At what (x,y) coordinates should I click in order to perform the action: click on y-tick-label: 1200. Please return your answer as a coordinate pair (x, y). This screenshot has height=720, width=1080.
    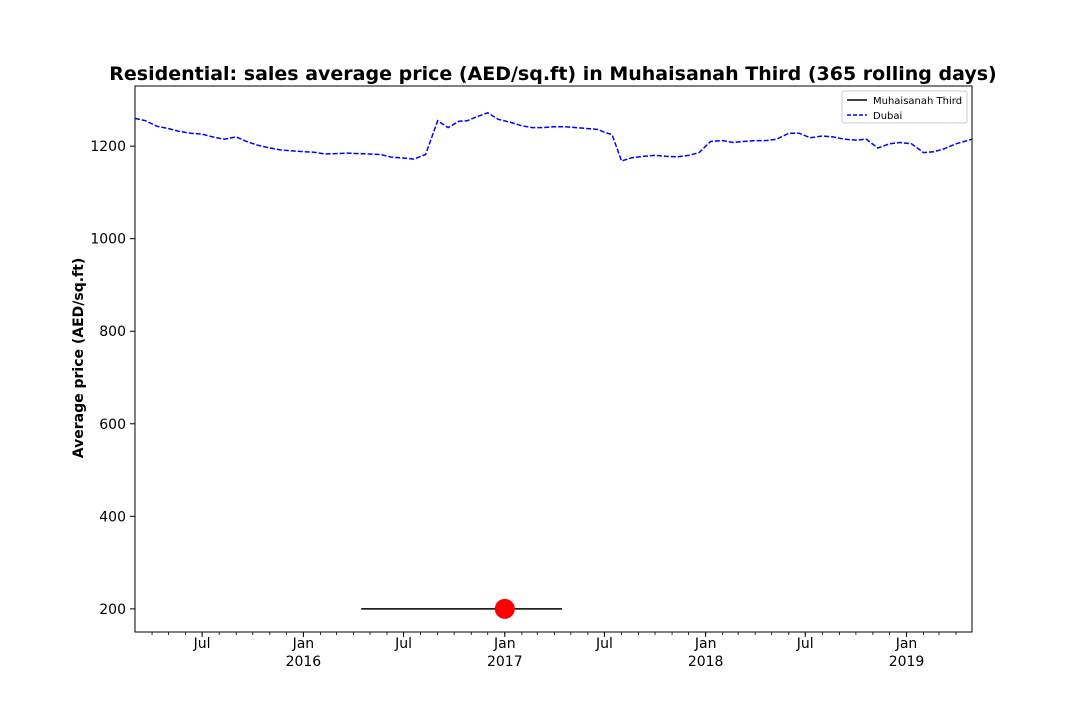
    Looking at the image, I should click on (108, 147).